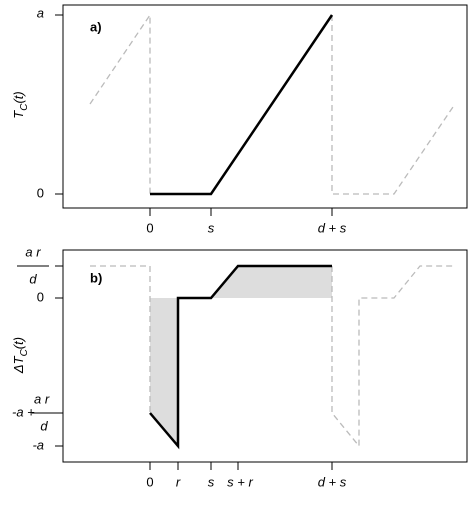 This screenshot has height=505, width=474. I want to click on y-title: TC(t), so click(20, 104).